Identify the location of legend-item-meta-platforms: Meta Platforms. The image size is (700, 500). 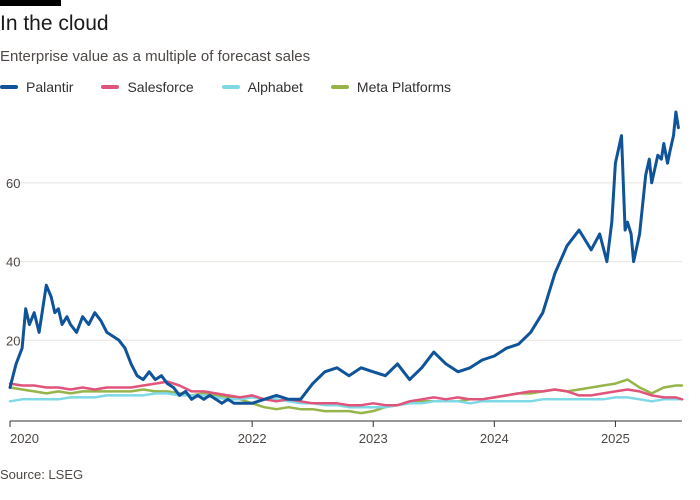
(391, 87).